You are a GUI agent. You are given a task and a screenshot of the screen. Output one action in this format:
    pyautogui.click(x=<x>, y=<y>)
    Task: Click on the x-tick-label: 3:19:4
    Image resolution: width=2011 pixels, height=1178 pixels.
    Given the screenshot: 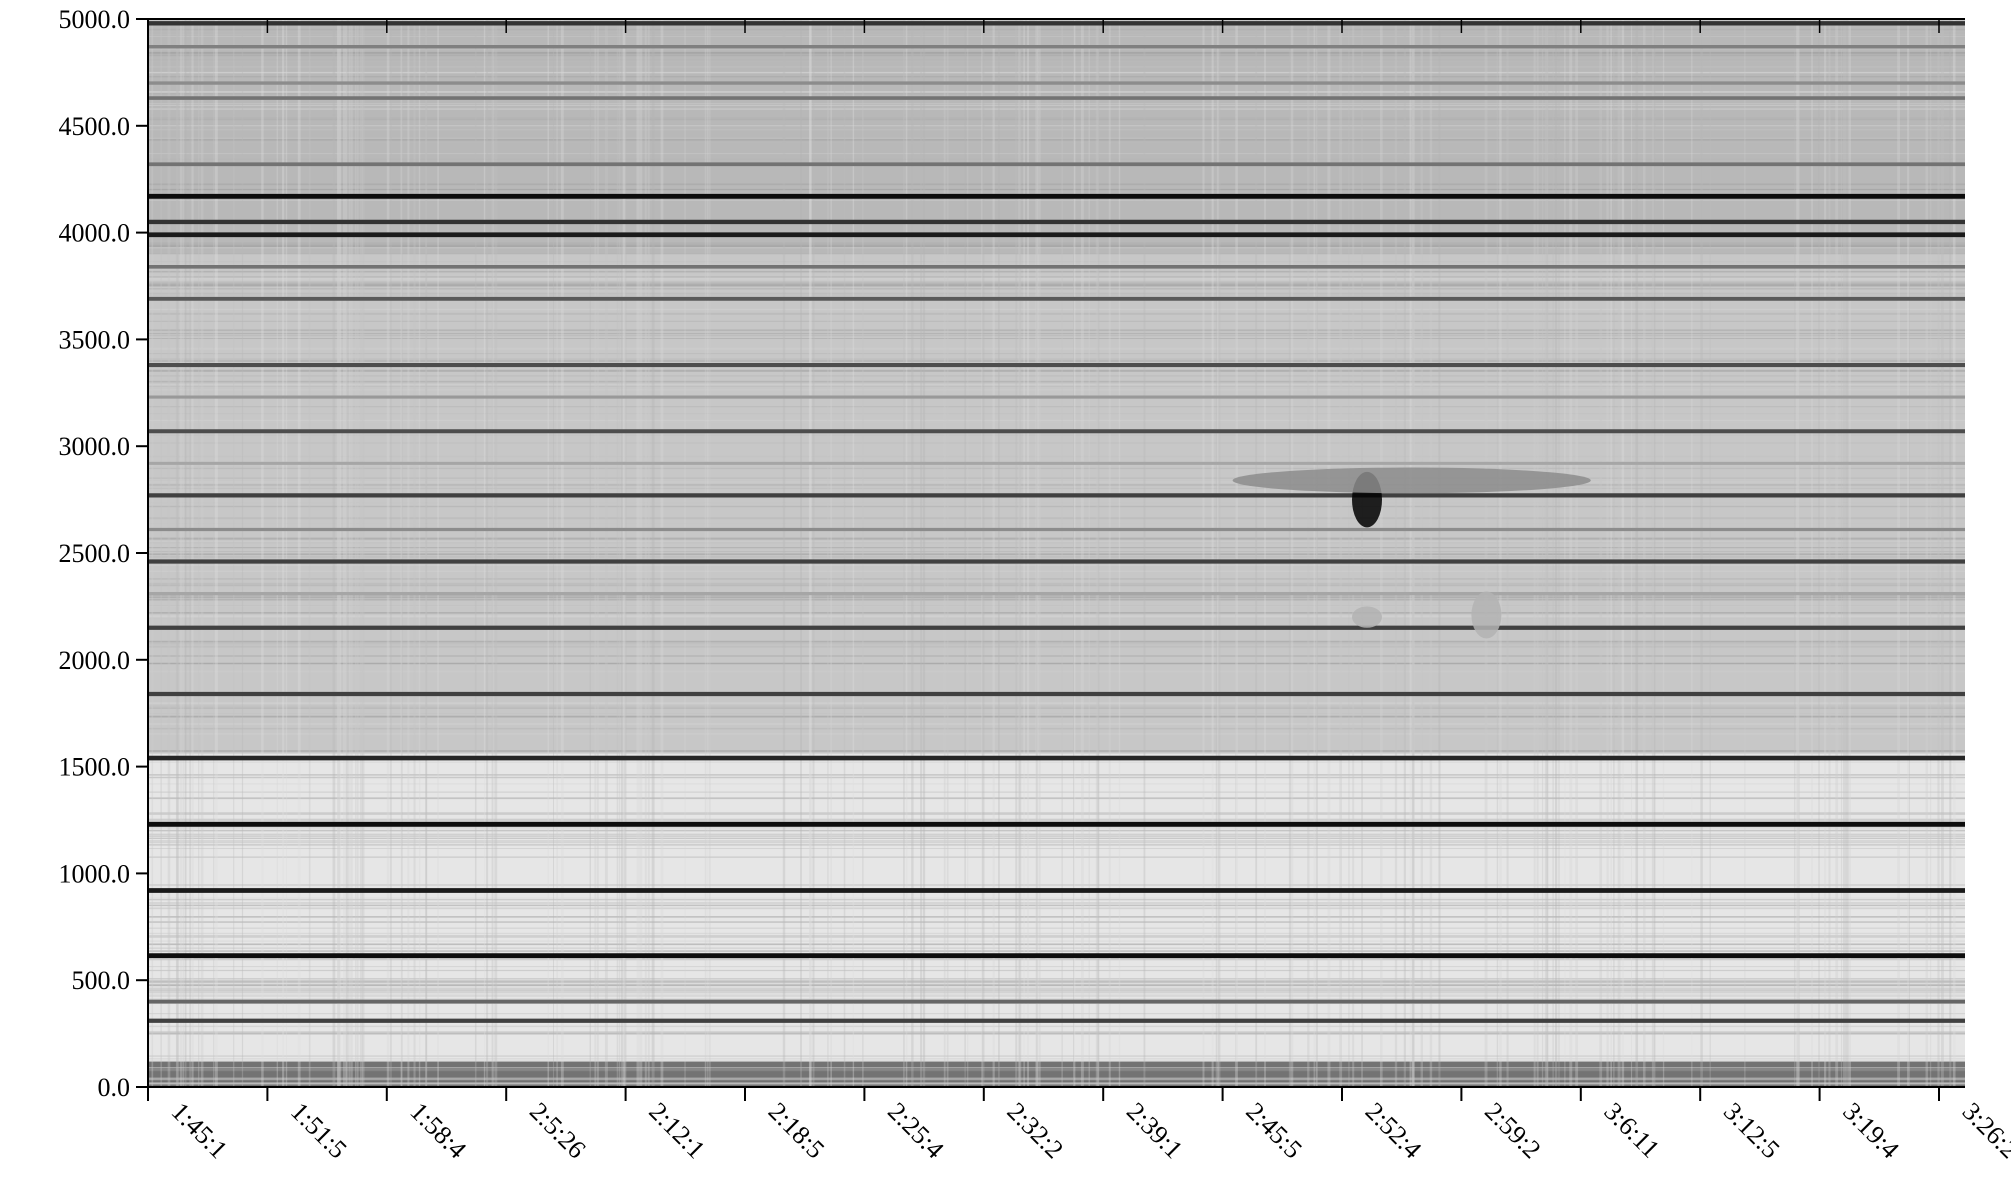 What is the action you would take?
    pyautogui.click(x=1870, y=1130)
    